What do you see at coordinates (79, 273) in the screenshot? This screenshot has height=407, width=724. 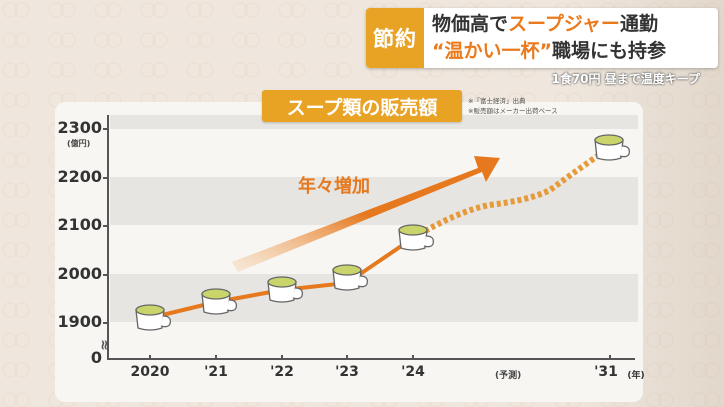 I see `y-tick-label: 2000` at bounding box center [79, 273].